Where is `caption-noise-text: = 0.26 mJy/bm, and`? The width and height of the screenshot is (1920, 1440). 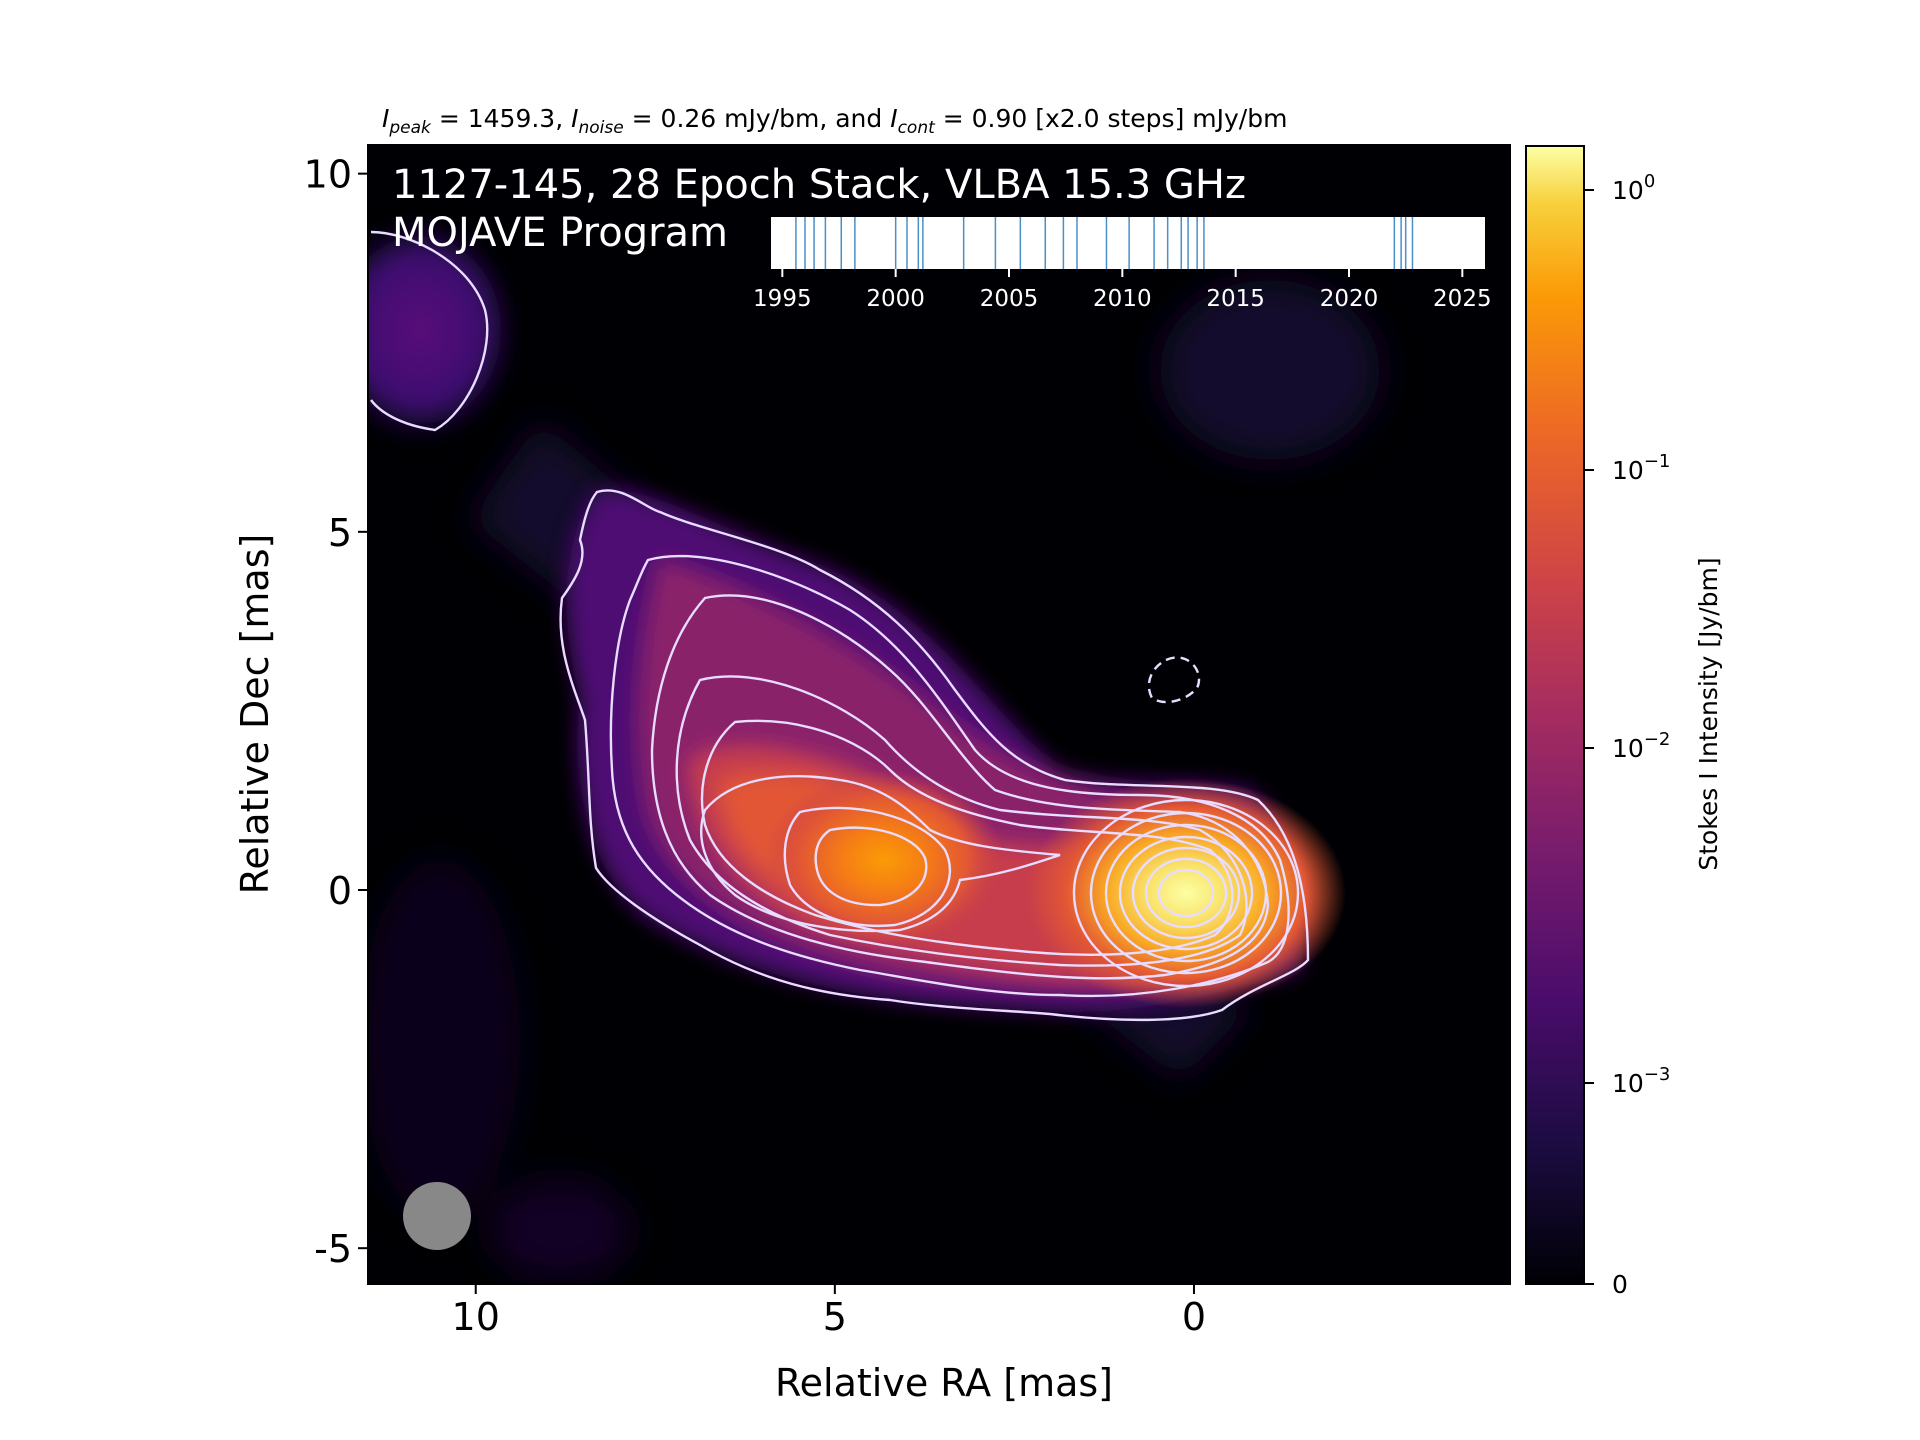 caption-noise-text: = 0.26 mJy/bm, and is located at coordinates (757, 118).